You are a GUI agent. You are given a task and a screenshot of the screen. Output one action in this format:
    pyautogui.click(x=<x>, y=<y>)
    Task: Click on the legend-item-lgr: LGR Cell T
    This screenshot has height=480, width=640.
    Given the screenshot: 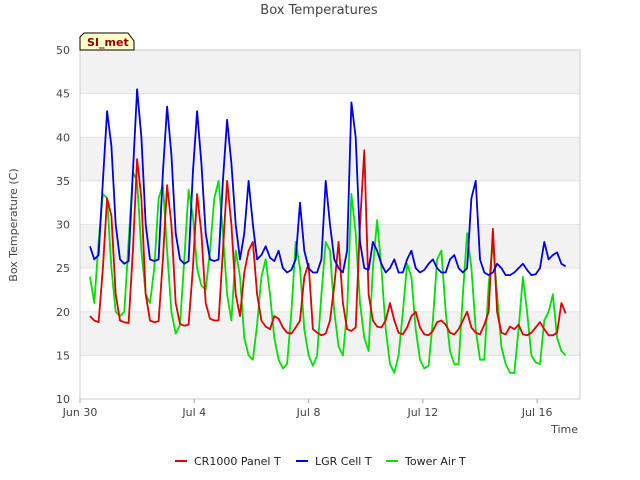 What is the action you would take?
    pyautogui.click(x=334, y=461)
    